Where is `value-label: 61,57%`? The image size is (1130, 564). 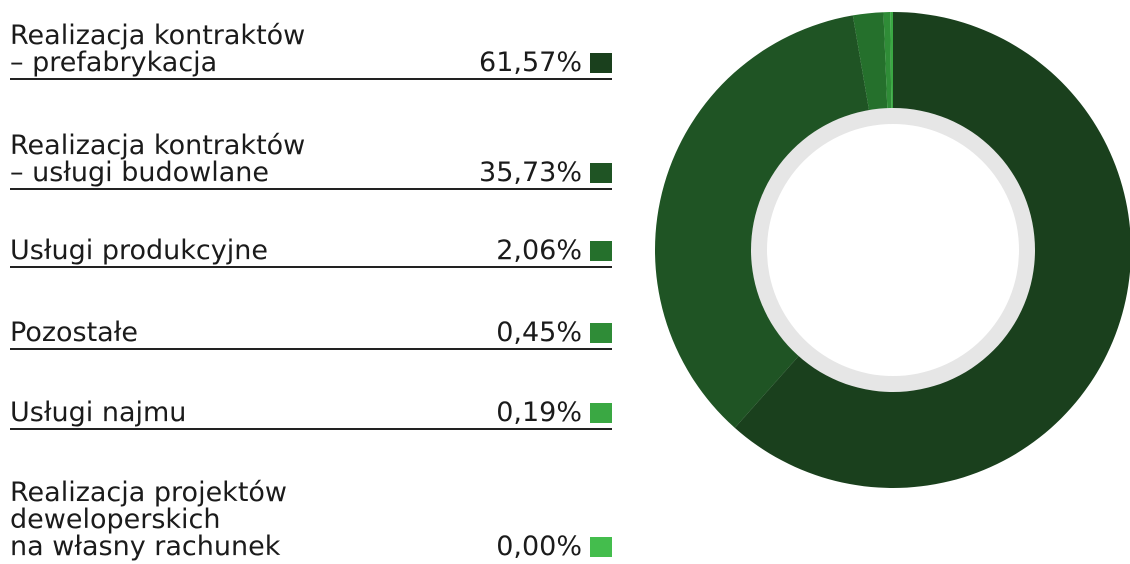 value-label: 61,57% is located at coordinates (530, 62).